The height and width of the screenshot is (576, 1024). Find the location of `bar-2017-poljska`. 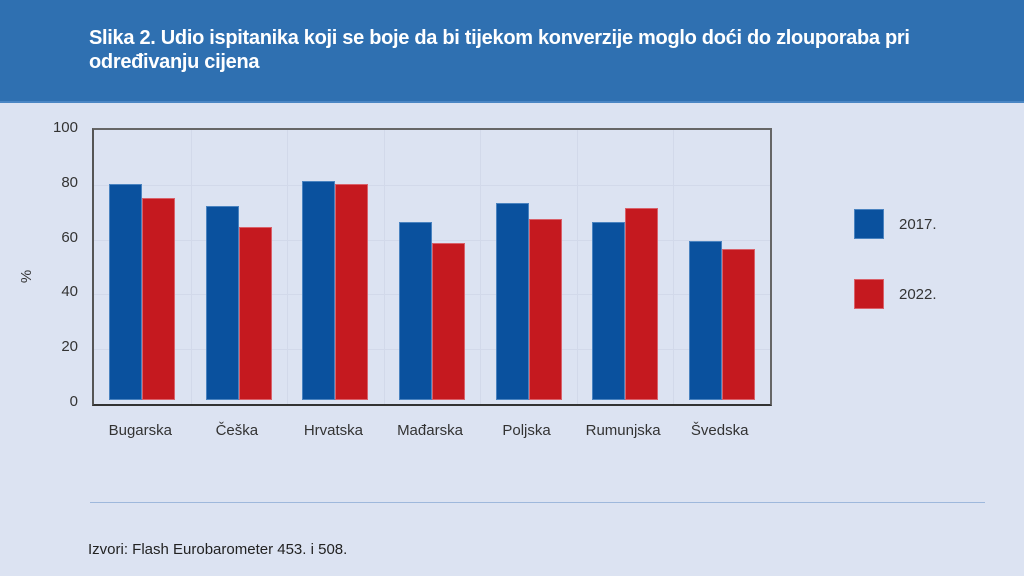

bar-2017-poljska is located at coordinates (512, 301).